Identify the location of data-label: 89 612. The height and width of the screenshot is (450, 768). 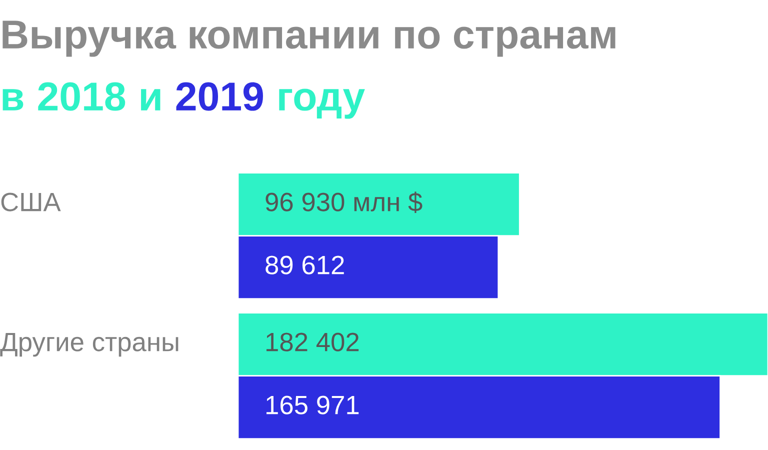
(305, 265).